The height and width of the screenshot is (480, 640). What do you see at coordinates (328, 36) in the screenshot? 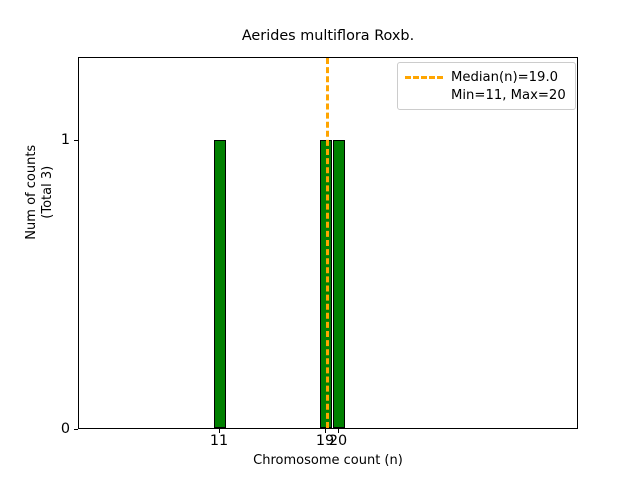
I see `chart-title: Aerides multiflora Roxb.` at bounding box center [328, 36].